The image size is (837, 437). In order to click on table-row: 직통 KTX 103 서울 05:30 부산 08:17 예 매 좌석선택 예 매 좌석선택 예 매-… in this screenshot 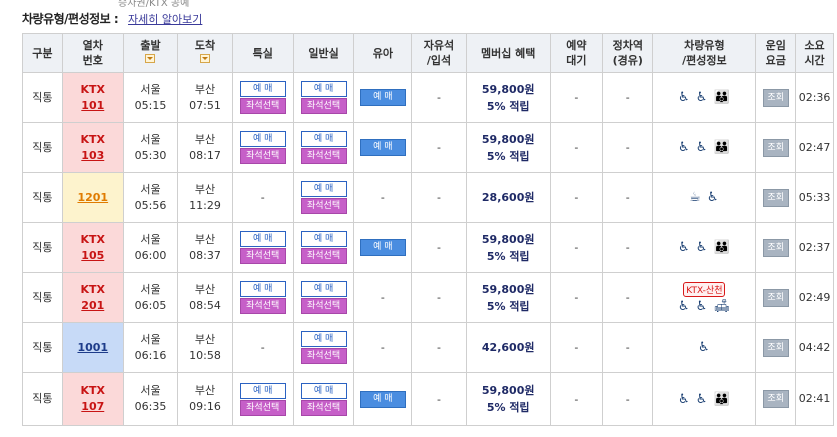, I will do `click(428, 147)`.